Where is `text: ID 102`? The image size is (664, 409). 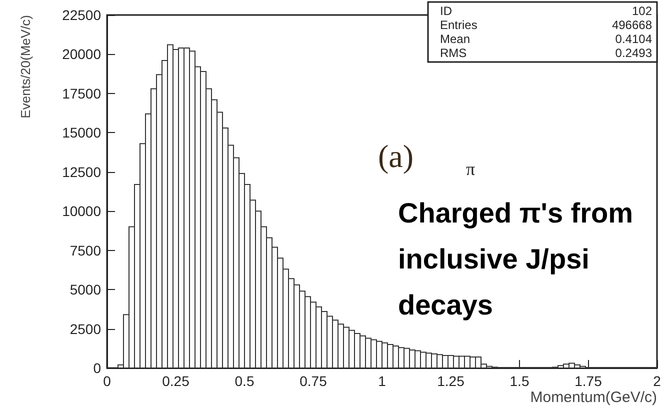
text: ID 102 is located at coordinates (546, 11).